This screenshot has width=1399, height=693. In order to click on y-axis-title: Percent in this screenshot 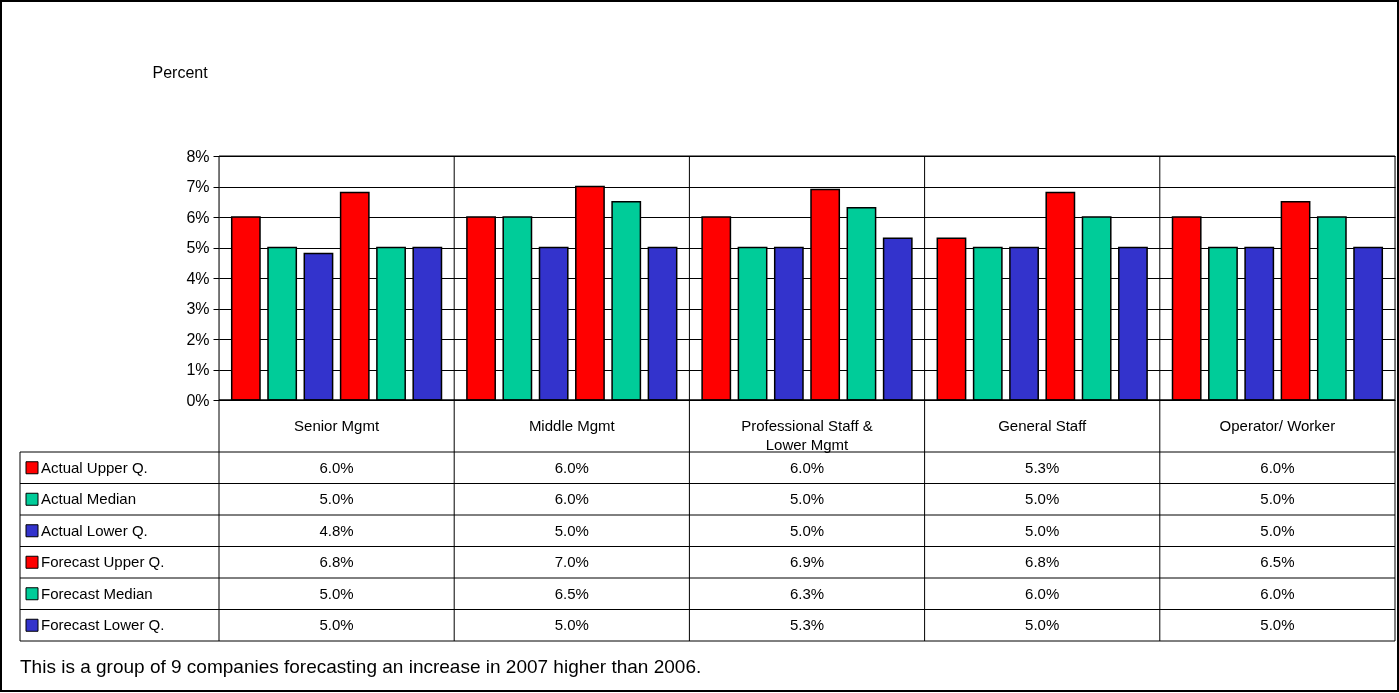, I will do `click(180, 72)`.